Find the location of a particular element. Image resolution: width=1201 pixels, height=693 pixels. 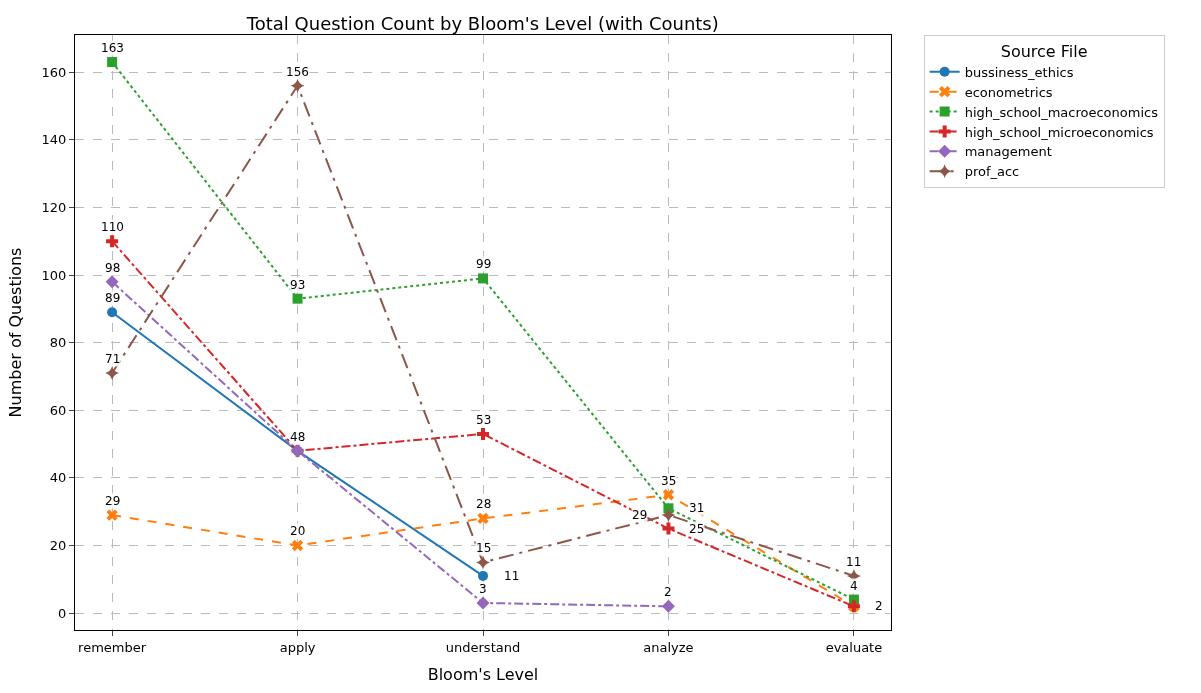

data-label: 99 is located at coordinates (484, 264).